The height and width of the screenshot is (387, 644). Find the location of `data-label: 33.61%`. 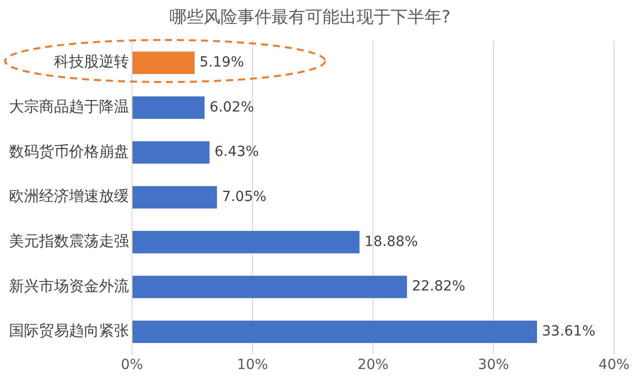

data-label: 33.61% is located at coordinates (569, 331).